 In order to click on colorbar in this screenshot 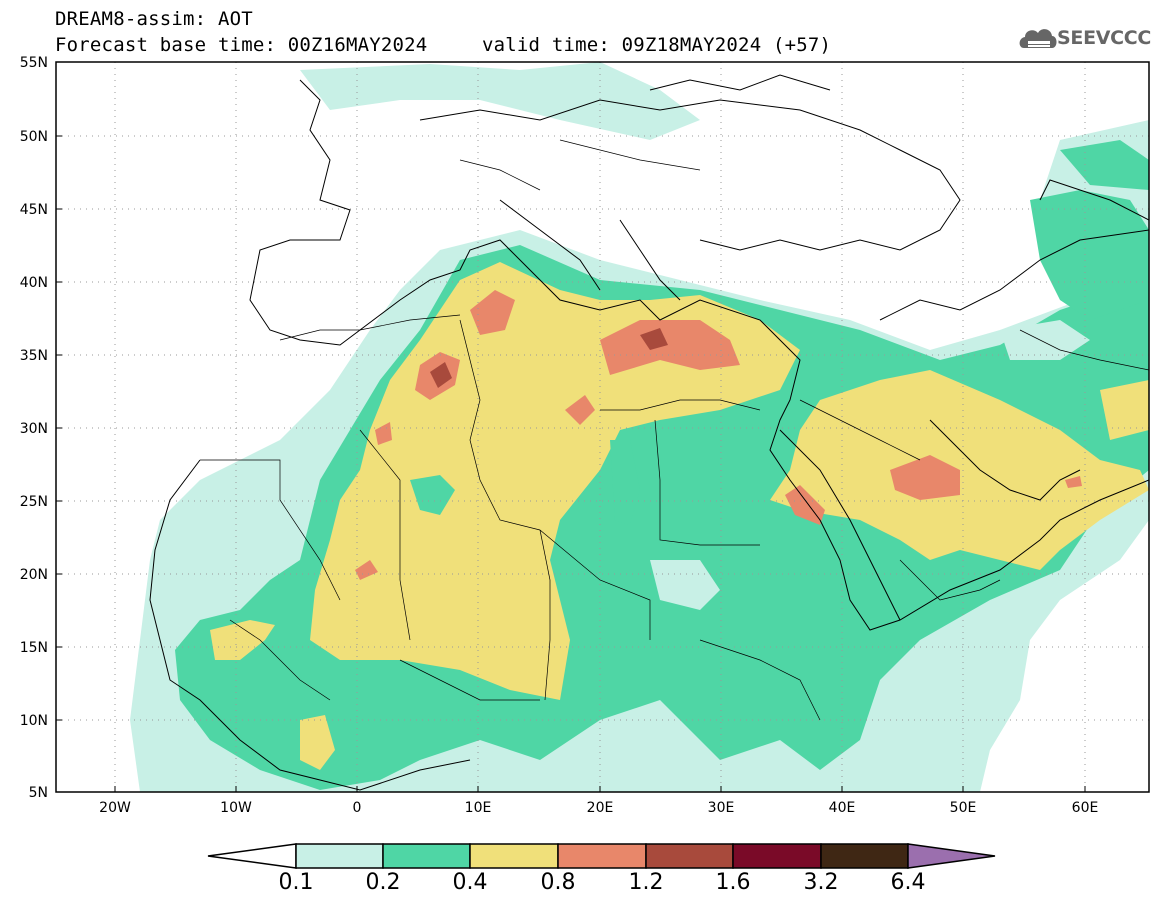, I will do `click(601, 856)`.